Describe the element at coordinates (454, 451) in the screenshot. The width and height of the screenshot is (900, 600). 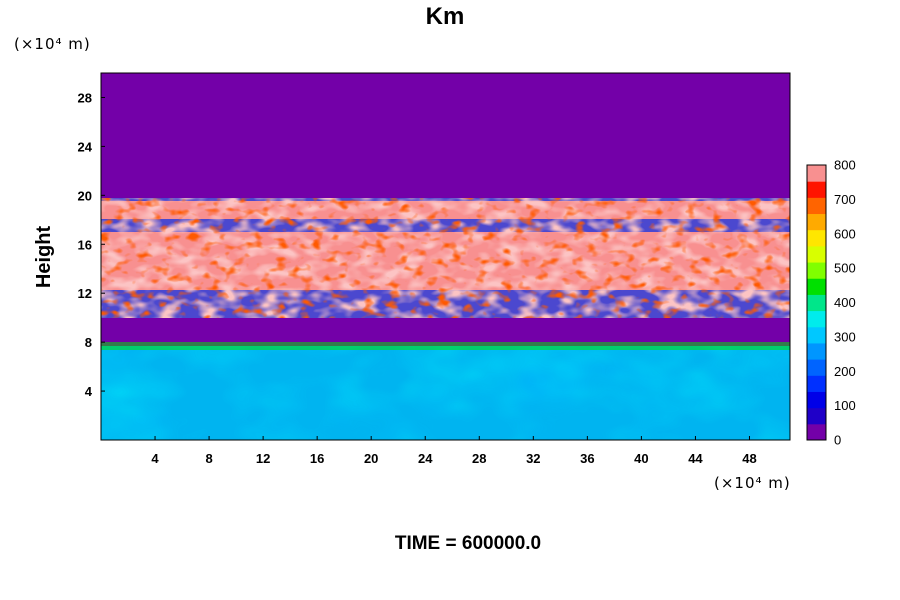
I see `x-axis-ticks: 4 8 12 16 20 24 28 32 36 40 44 48` at that location.